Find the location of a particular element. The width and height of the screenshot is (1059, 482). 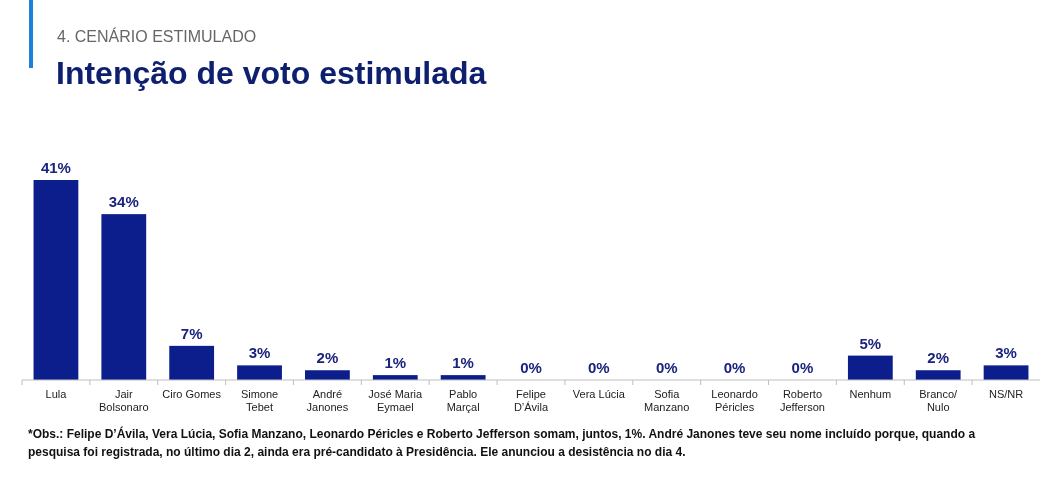

x-tick-label: Jair Bolsonaro is located at coordinates (124, 400).